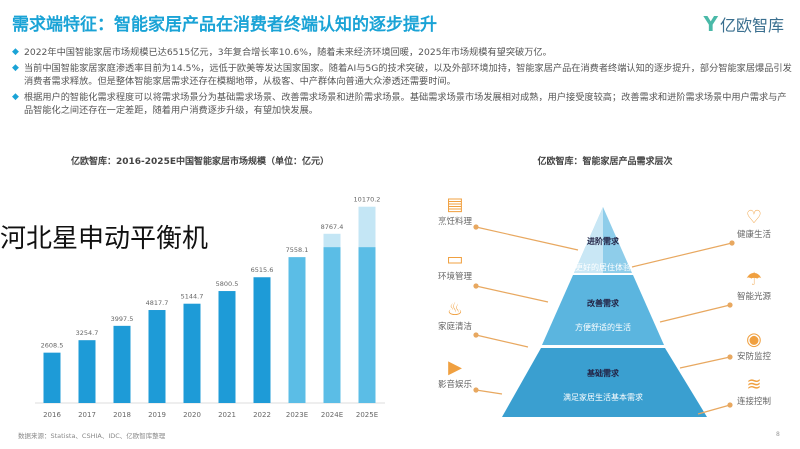 This screenshot has height=449, width=800. I want to click on logo-mark-icon: Y, so click(710, 24).